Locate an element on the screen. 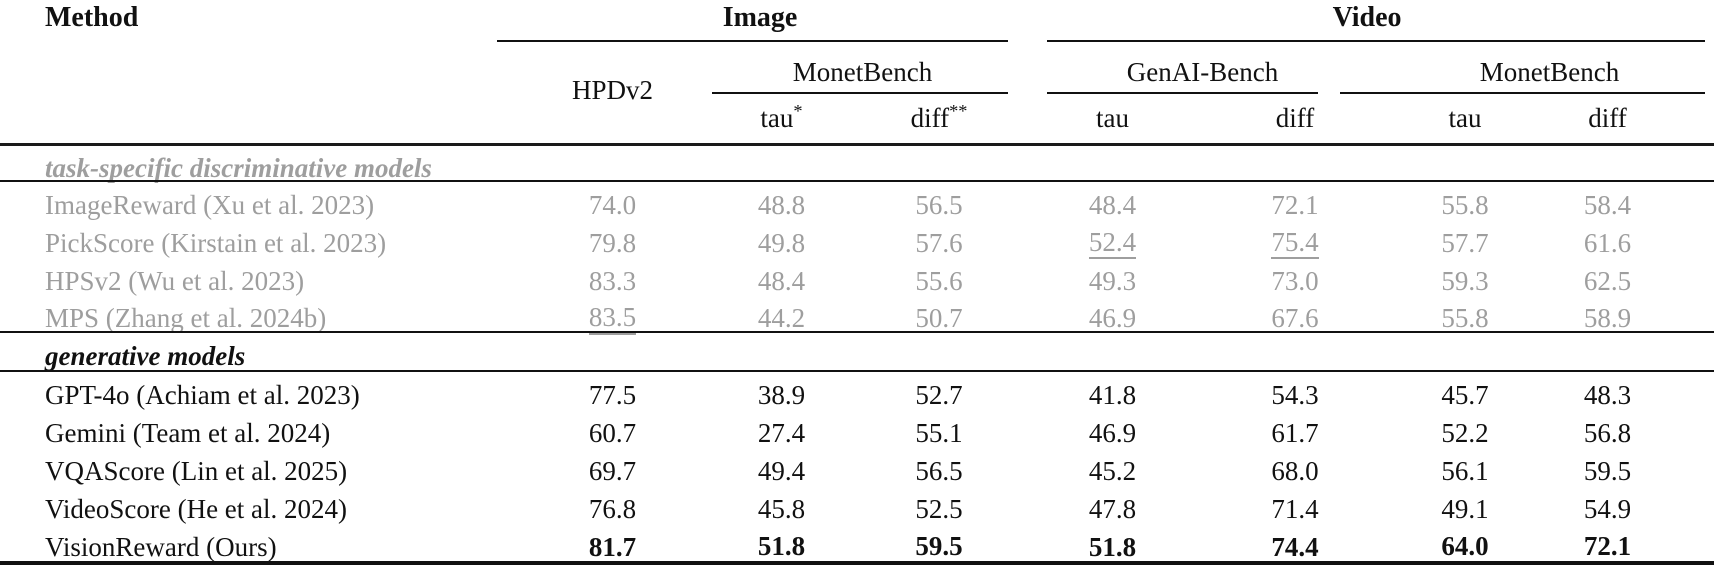  value-cell: 45.8 is located at coordinates (781, 508).